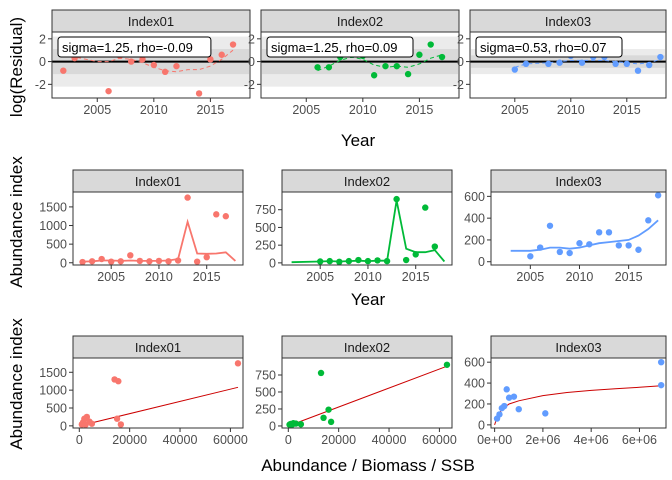 The image size is (672, 480). Describe the element at coordinates (354, 226) in the screenshot. I see `year-panel-2: Index02 2005 2010 2015 750 500 250 0` at that location.